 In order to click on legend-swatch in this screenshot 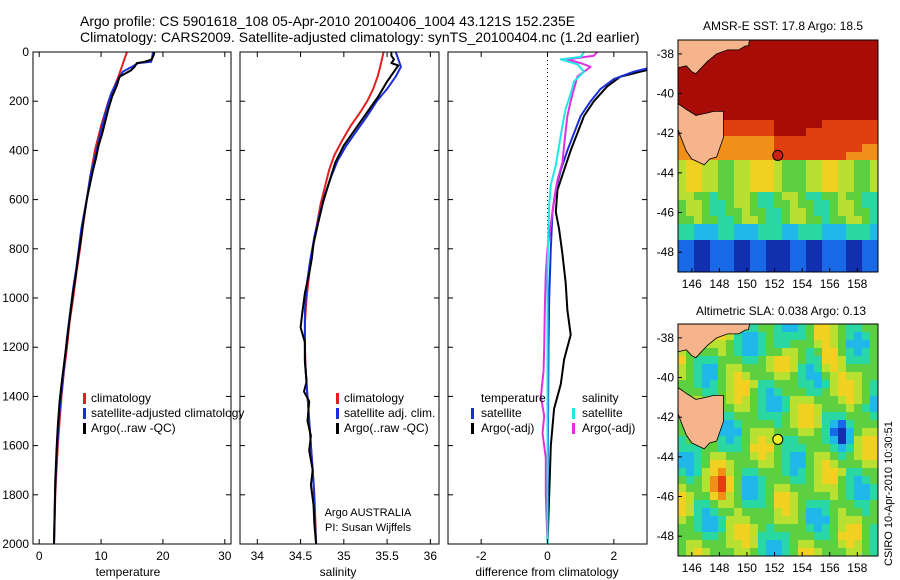, I will do `click(472, 428)`.